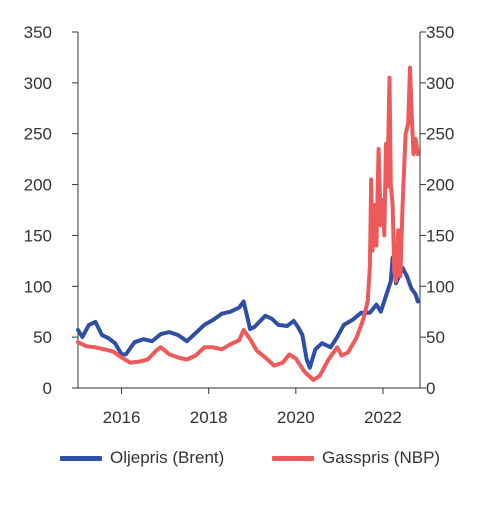 The image size is (500, 506). I want to click on right-y-tick-label: 150, so click(440, 235).